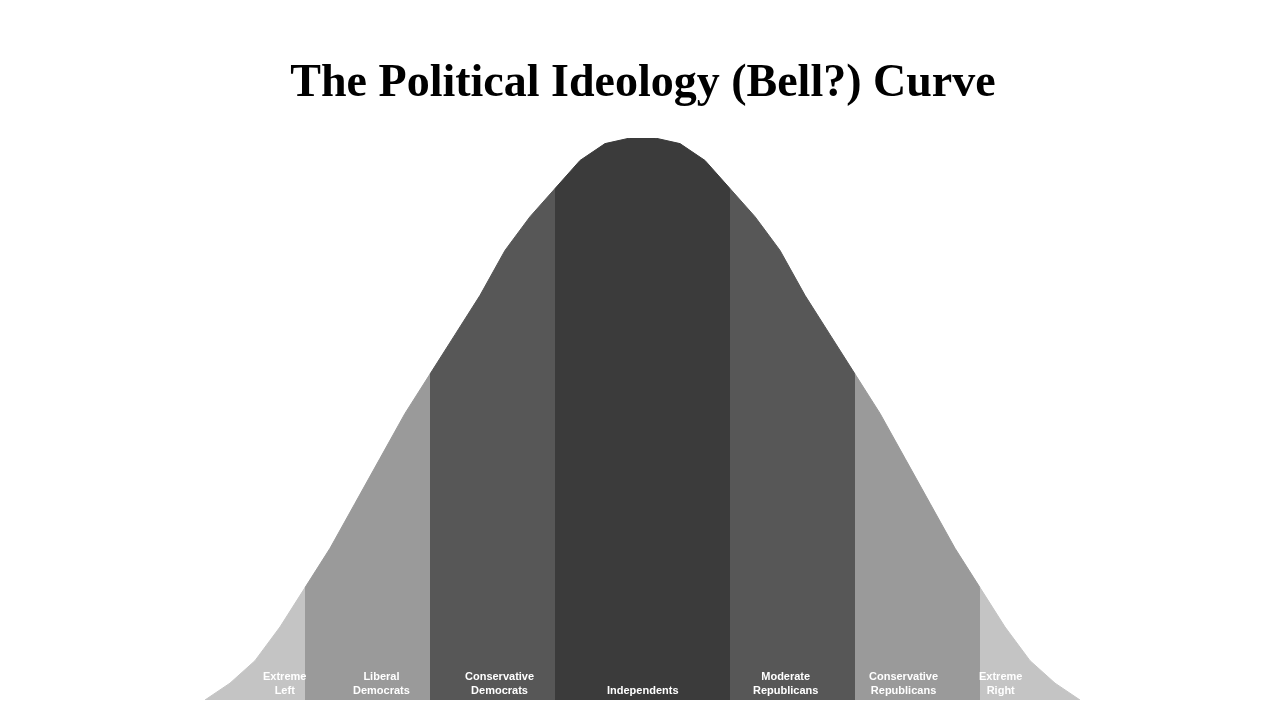 The width and height of the screenshot is (1286, 722). Describe the element at coordinates (786, 683) in the screenshot. I see `series-label: Moderate Republicans` at that location.